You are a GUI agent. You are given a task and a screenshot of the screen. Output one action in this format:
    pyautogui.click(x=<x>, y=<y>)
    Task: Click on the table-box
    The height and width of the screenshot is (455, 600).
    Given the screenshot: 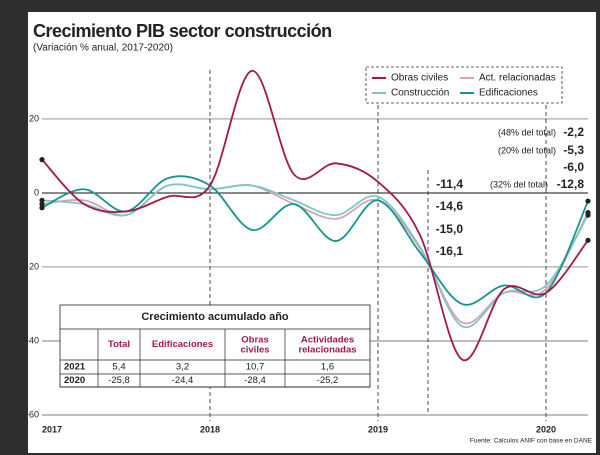 What is the action you would take?
    pyautogui.click(x=215, y=346)
    